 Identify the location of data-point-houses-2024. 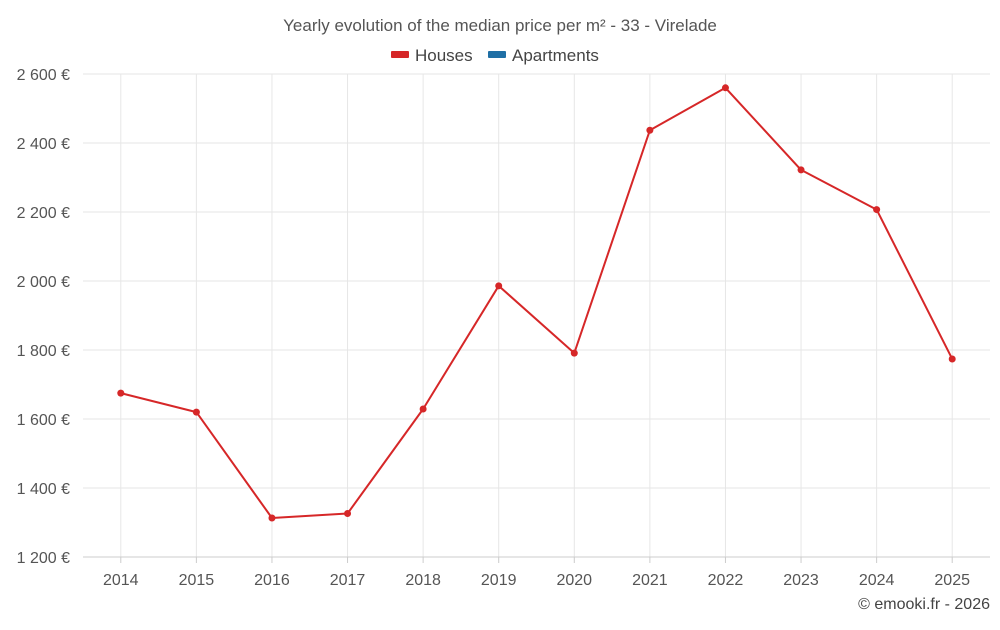
(877, 210).